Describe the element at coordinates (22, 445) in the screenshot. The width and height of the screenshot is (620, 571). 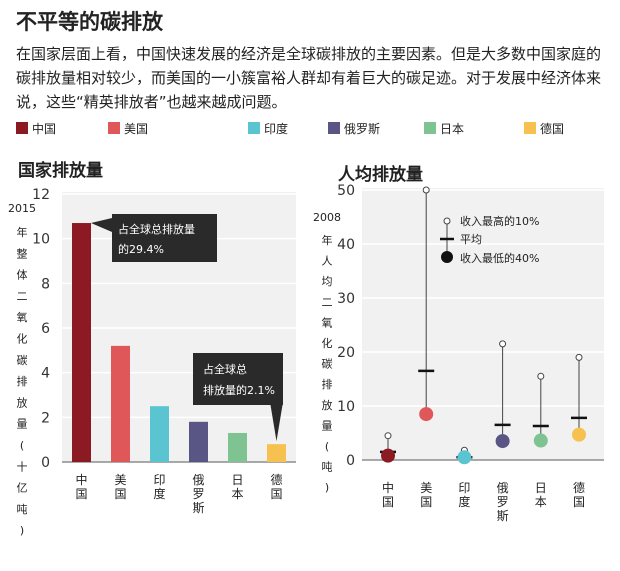
I see `y-axis-label-char: (` at that location.